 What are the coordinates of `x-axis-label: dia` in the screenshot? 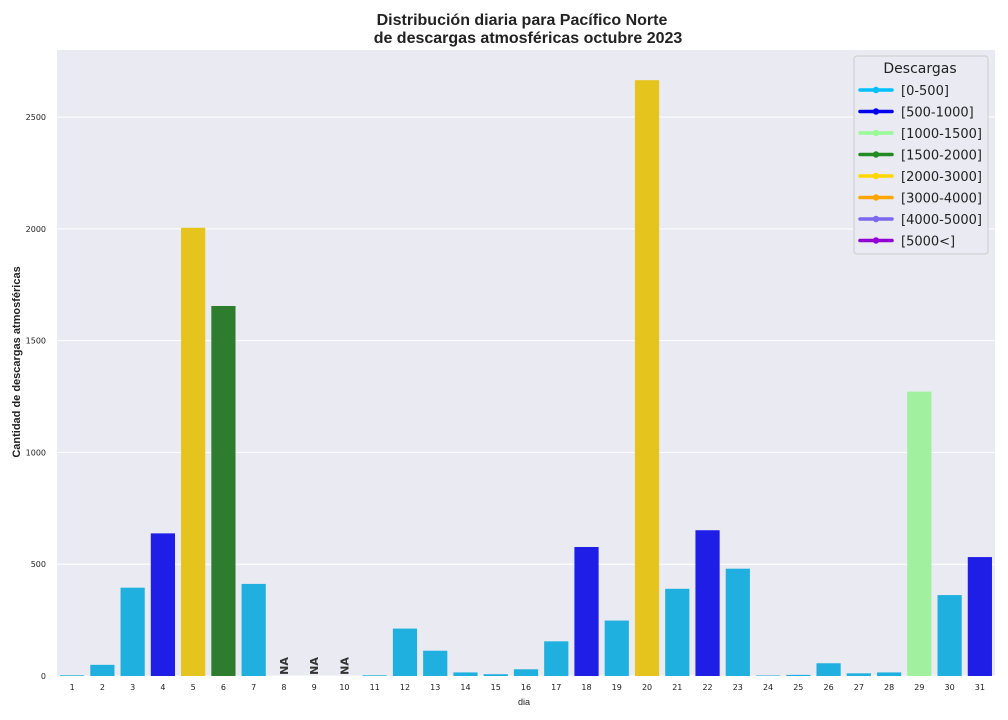 It's located at (524, 702).